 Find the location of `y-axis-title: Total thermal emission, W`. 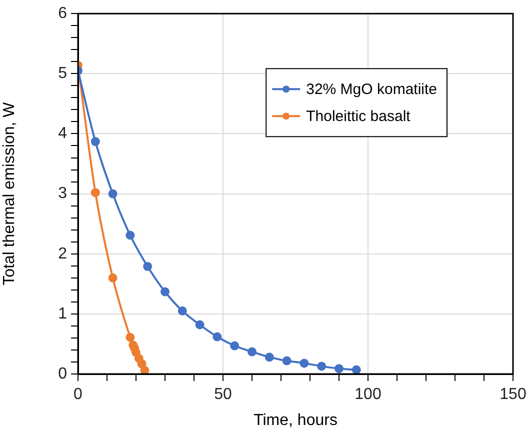

y-axis-title: Total thermal emission, W is located at coordinates (9, 193).